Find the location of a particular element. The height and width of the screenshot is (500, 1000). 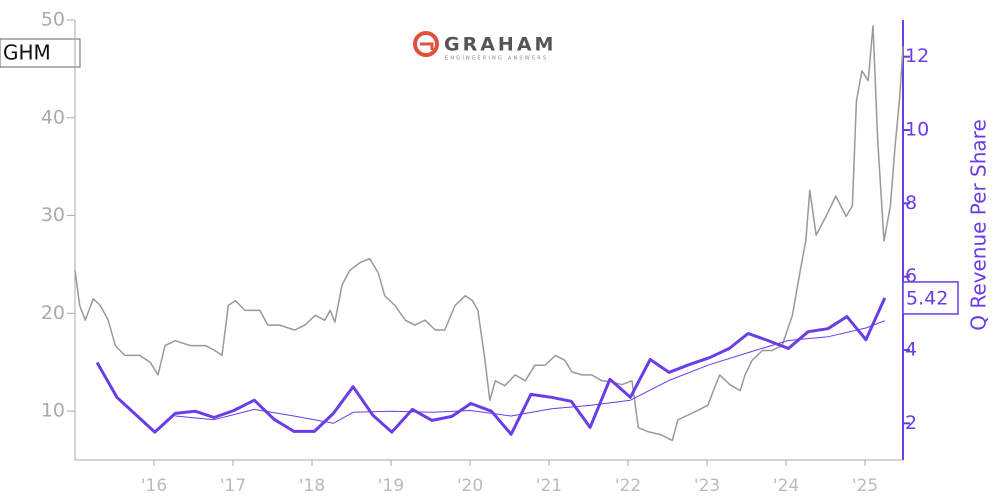

ticker-label: GHM is located at coordinates (27, 53).